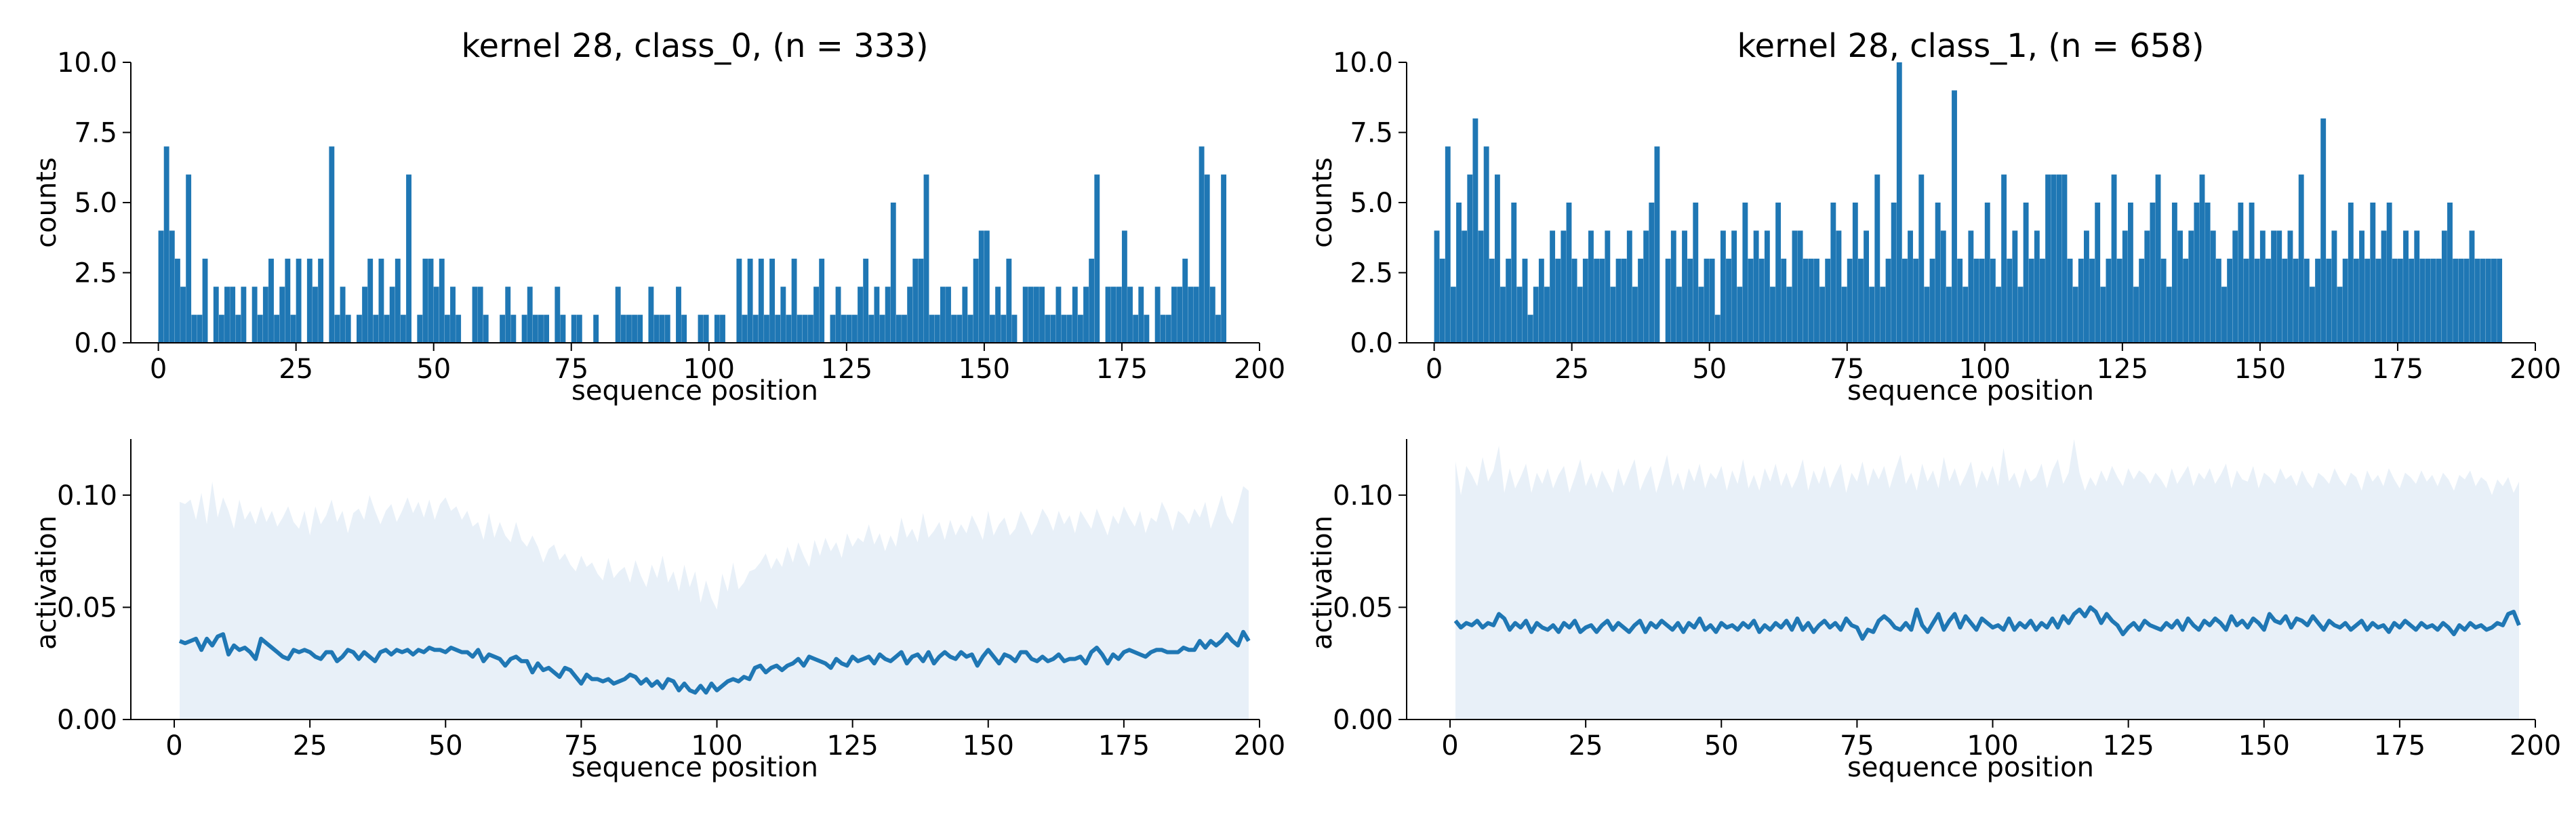 The height and width of the screenshot is (813, 2576). Describe the element at coordinates (1371, 343) in the screenshot. I see `histogram-class-1-ytick-label: 0.0` at that location.